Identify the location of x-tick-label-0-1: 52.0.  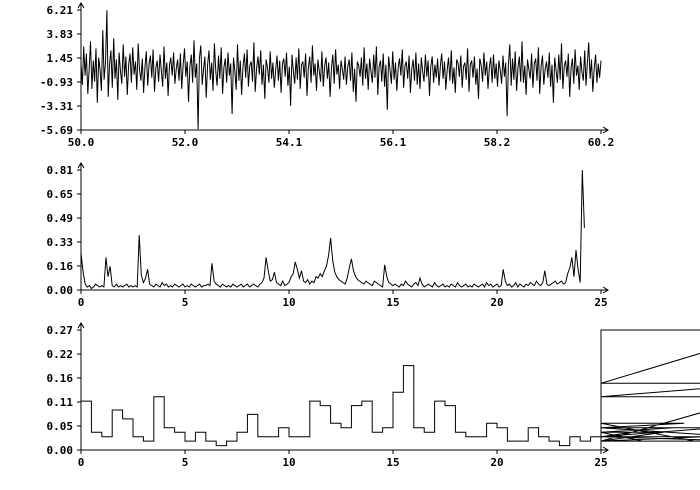
(185, 142).